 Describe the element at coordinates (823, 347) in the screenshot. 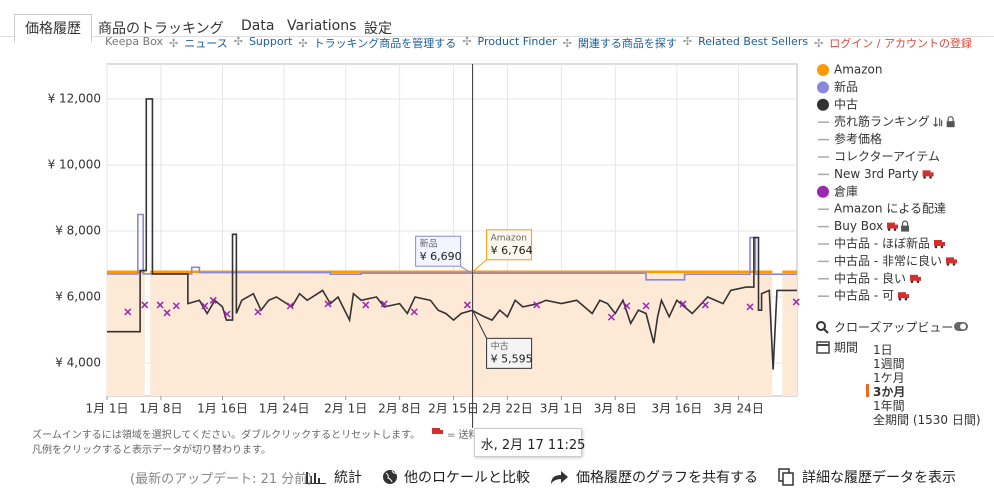

I see `calendar-icon` at that location.